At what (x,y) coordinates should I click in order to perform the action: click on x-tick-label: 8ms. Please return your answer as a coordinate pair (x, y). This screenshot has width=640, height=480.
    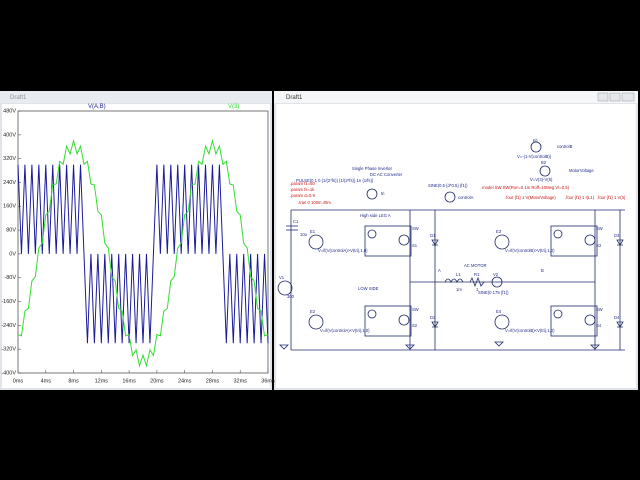
    Looking at the image, I should click on (73, 381).